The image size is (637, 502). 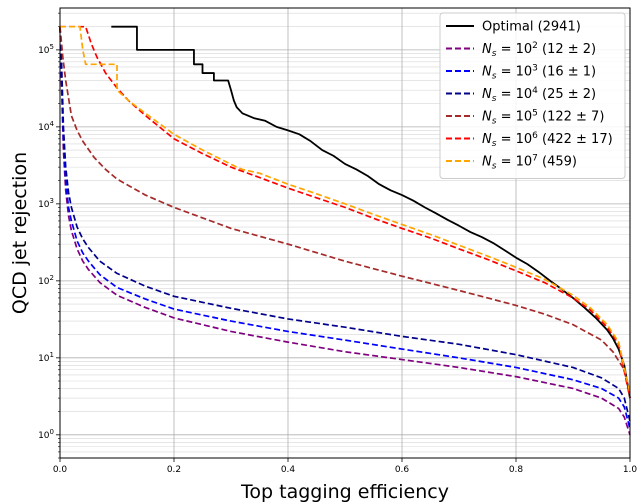 I want to click on x-tick-label: 0.0, so click(x=60, y=470).